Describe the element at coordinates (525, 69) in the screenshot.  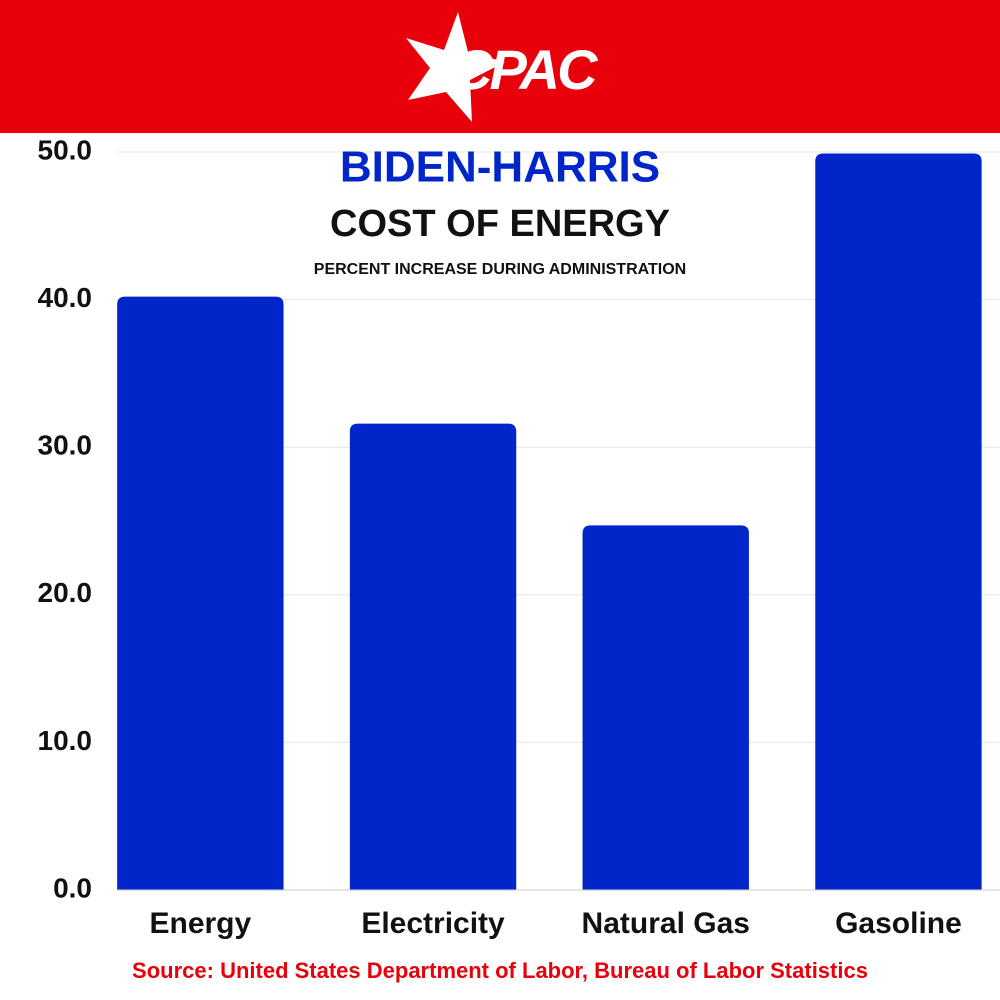
I see `logo-text: CPAC` at that location.